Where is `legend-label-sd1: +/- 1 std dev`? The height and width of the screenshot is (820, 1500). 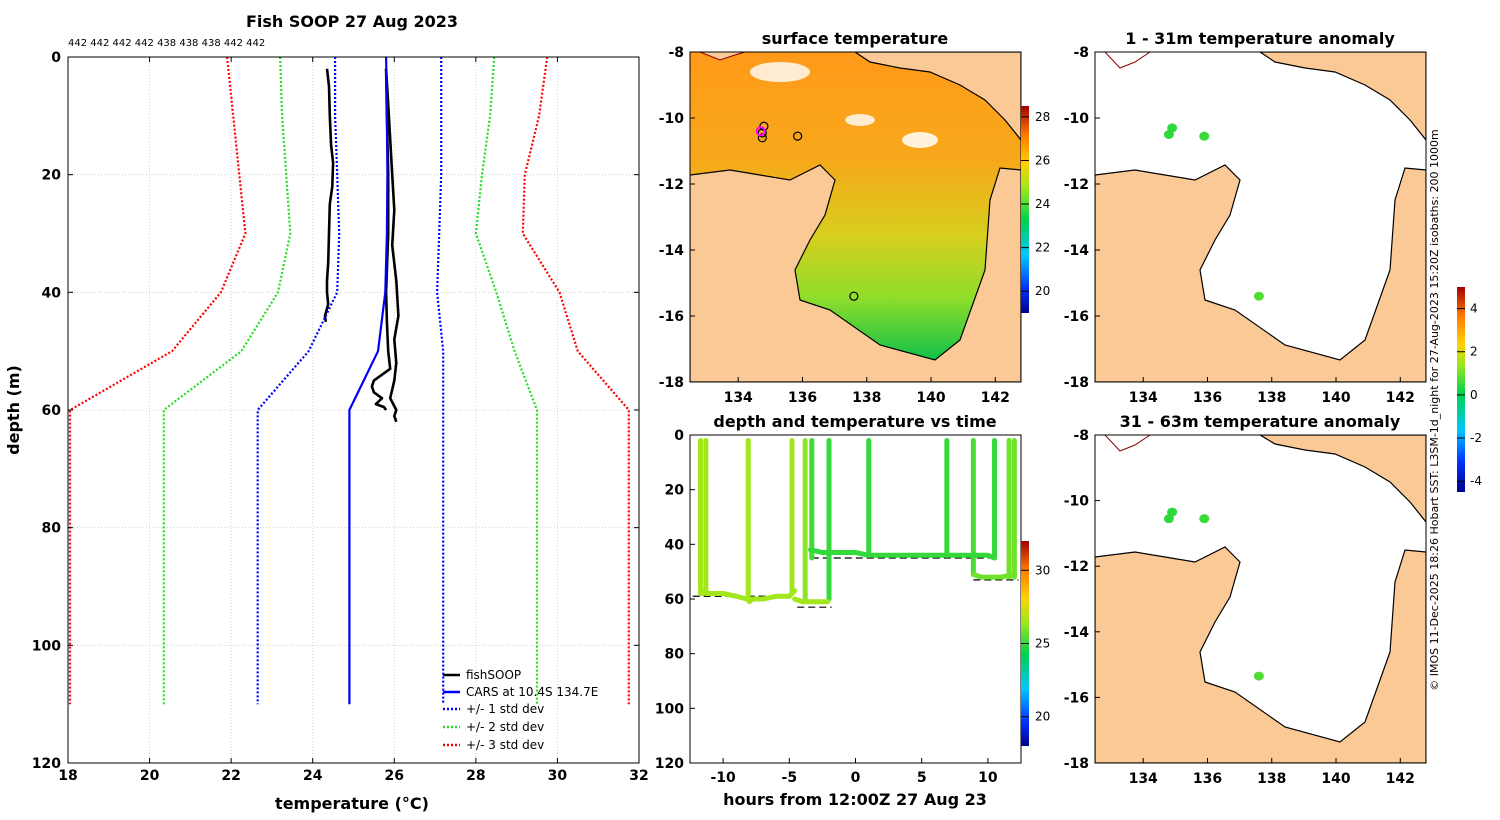 legend-label-sd1: +/- 1 std dev is located at coordinates (505, 709).